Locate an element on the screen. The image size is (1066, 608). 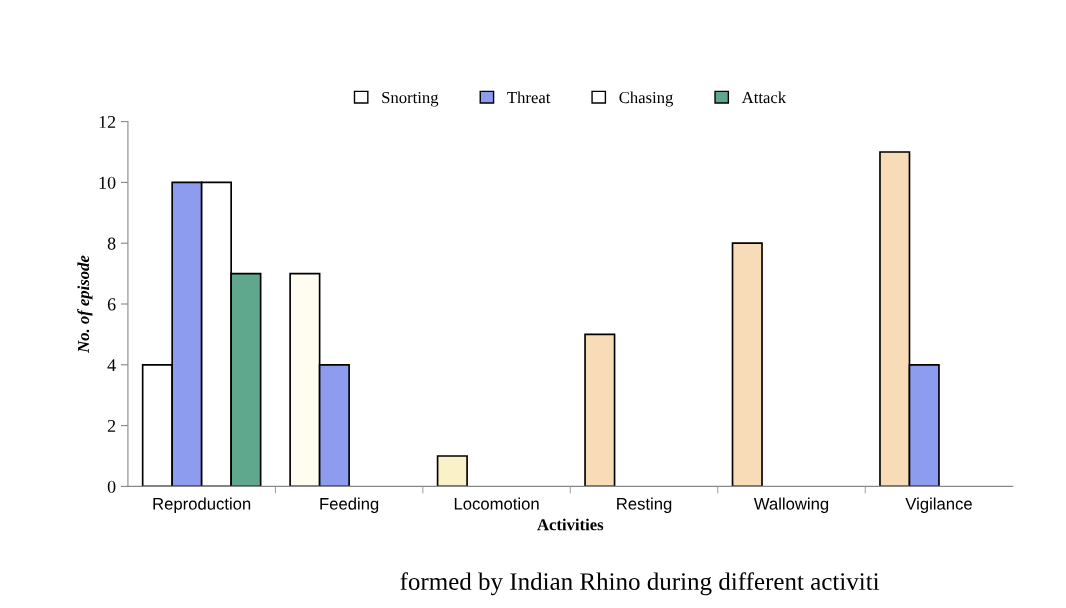
legend-label: Threat is located at coordinates (529, 97).